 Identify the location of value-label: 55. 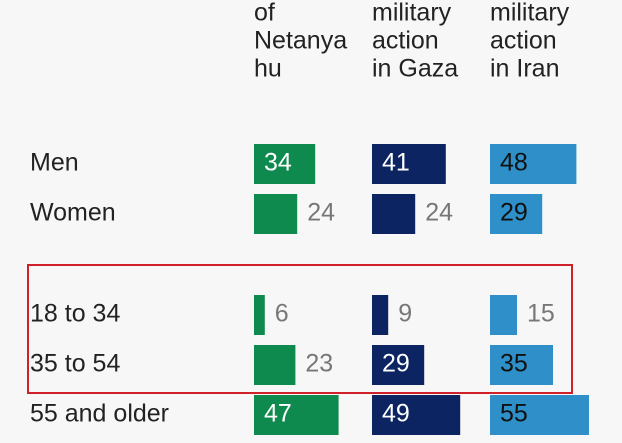
(514, 414).